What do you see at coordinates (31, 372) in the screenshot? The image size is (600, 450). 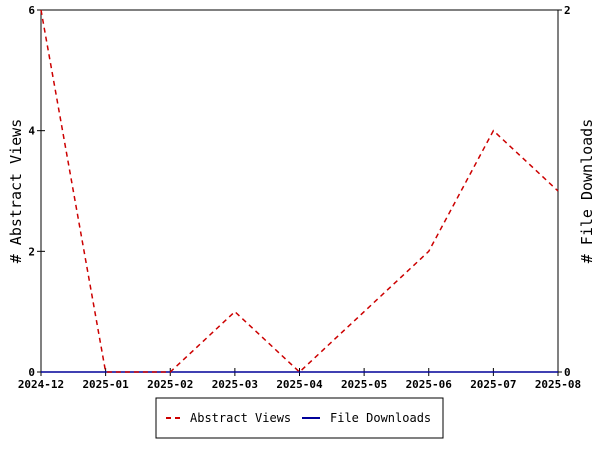 I see `left-y-tick-label-0: 0` at bounding box center [31, 372].